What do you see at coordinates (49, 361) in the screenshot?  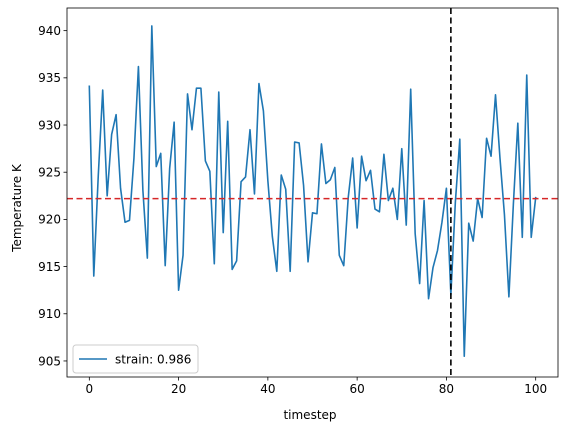 I see `y-tick-label: 905` at bounding box center [49, 361].